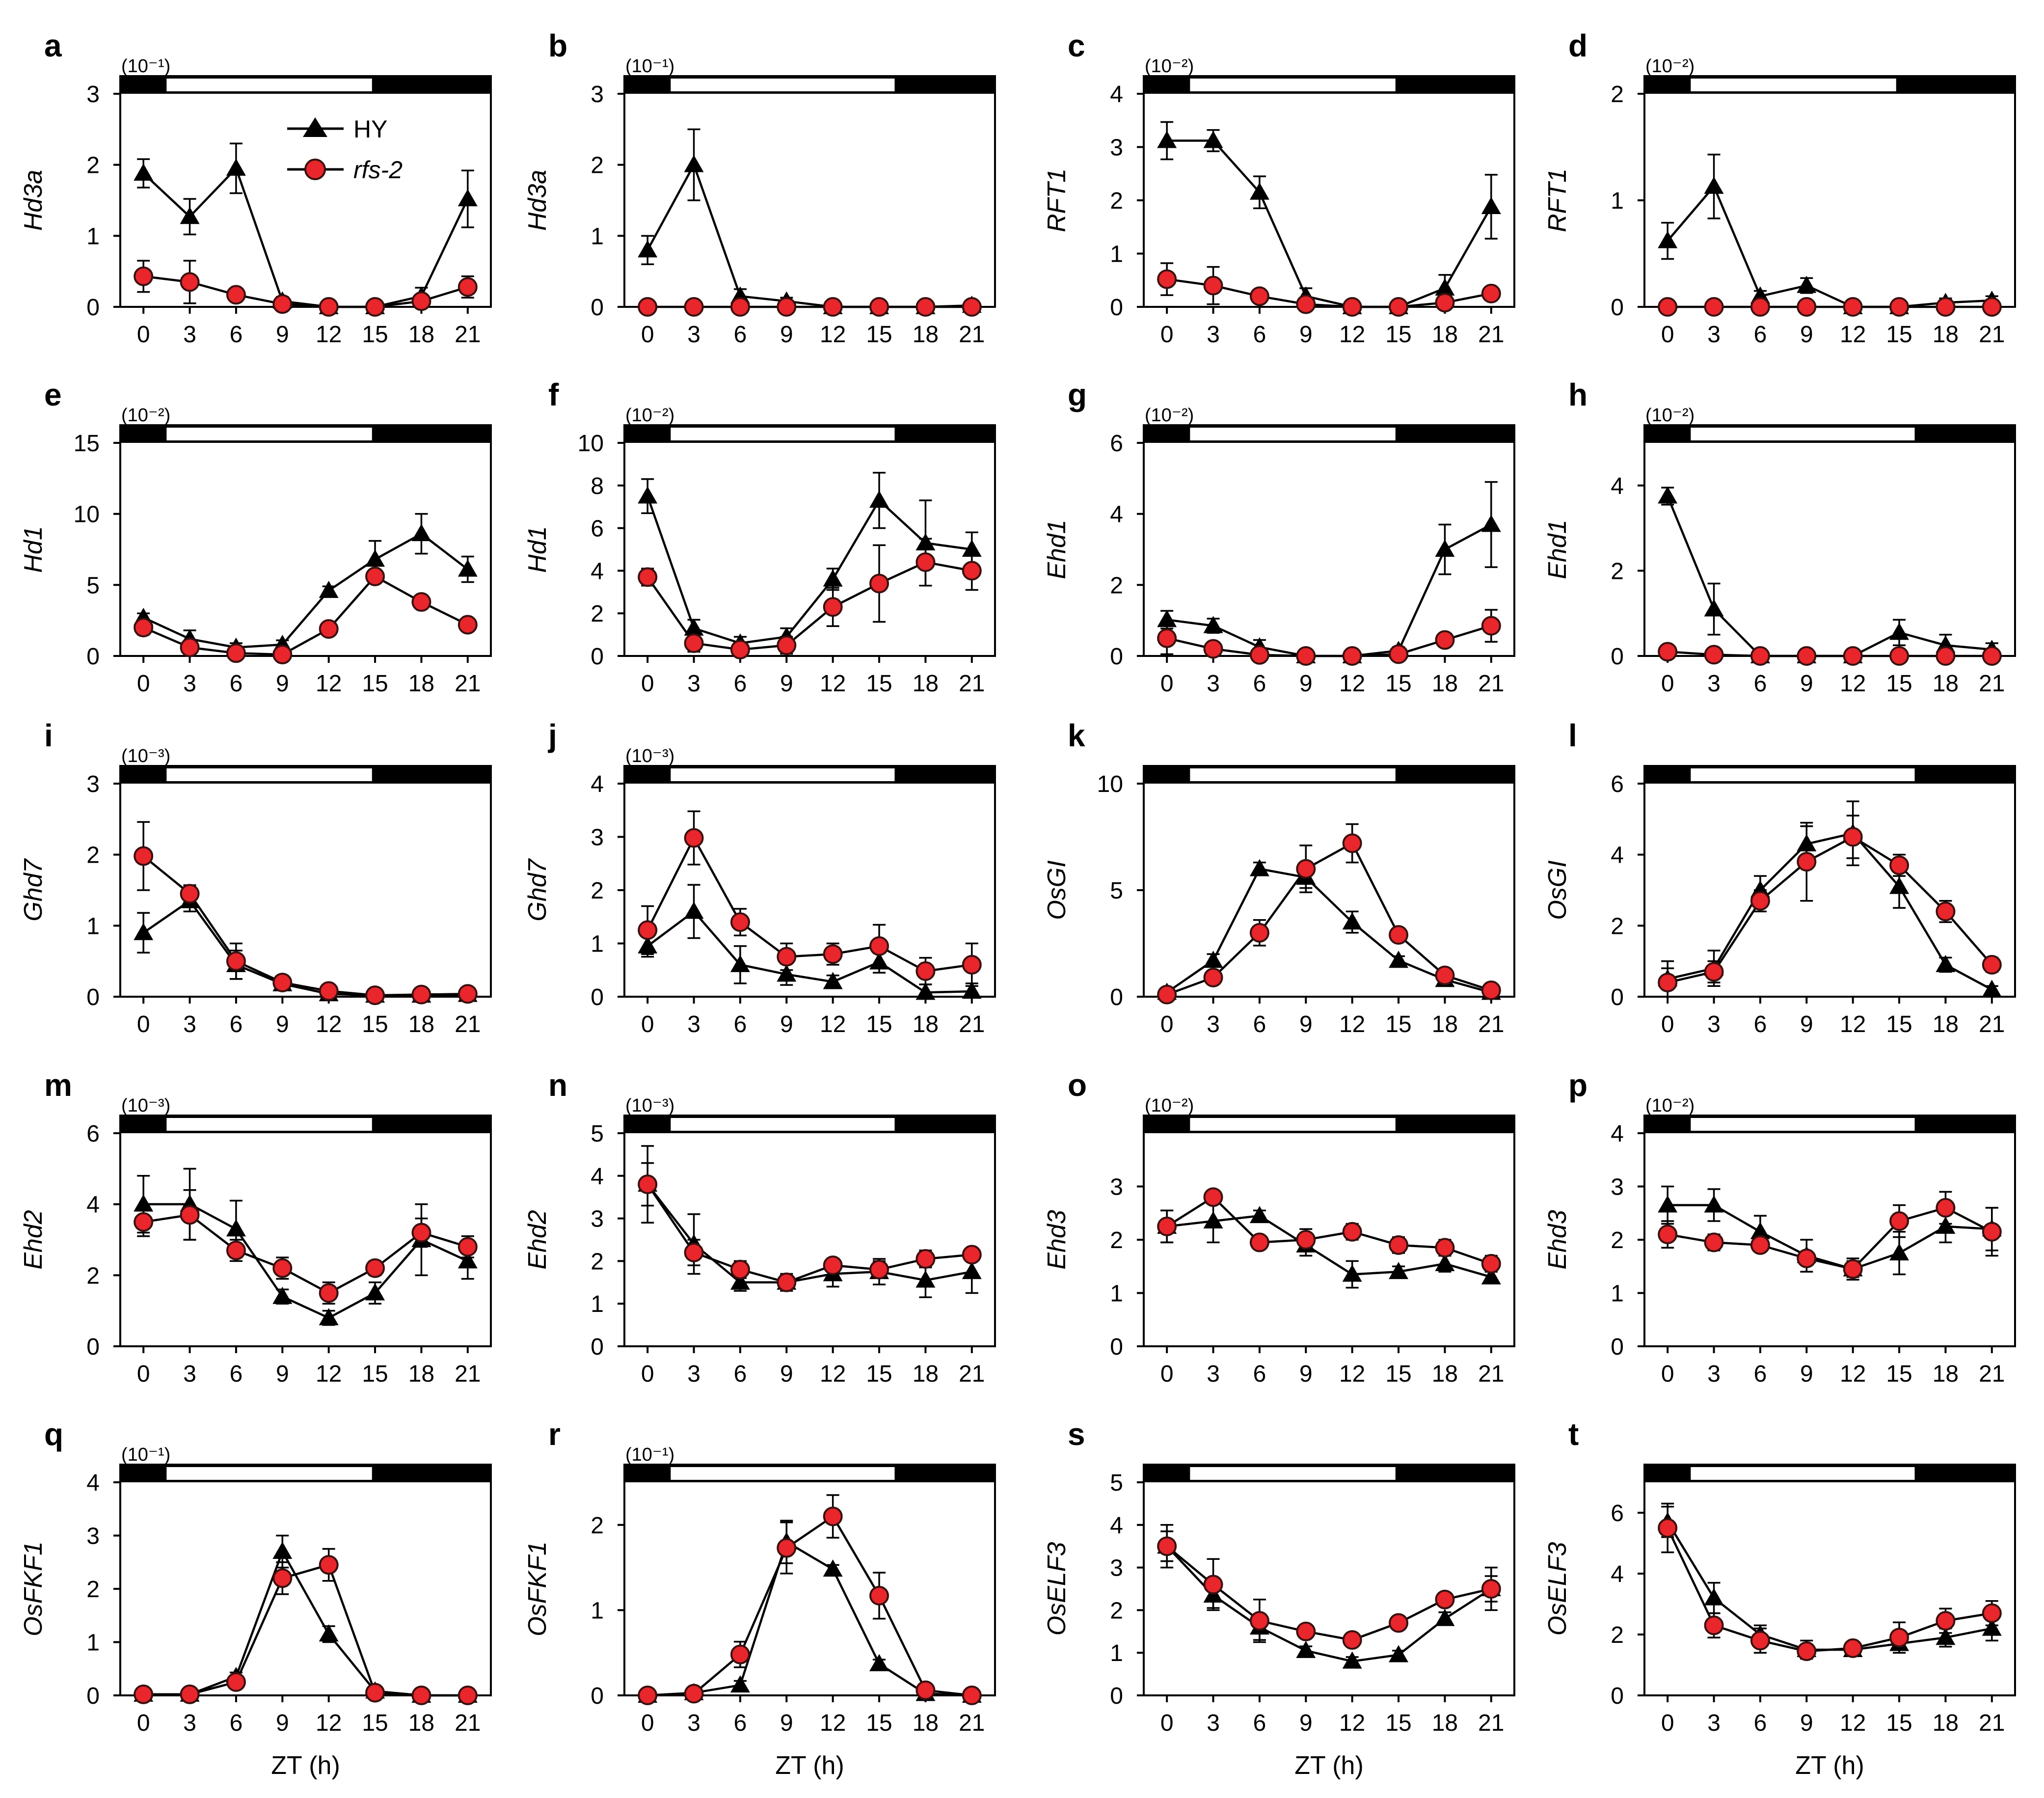 The width and height of the screenshot is (2044, 1798). I want to click on scale-label: (10⁻²), so click(1669, 66).